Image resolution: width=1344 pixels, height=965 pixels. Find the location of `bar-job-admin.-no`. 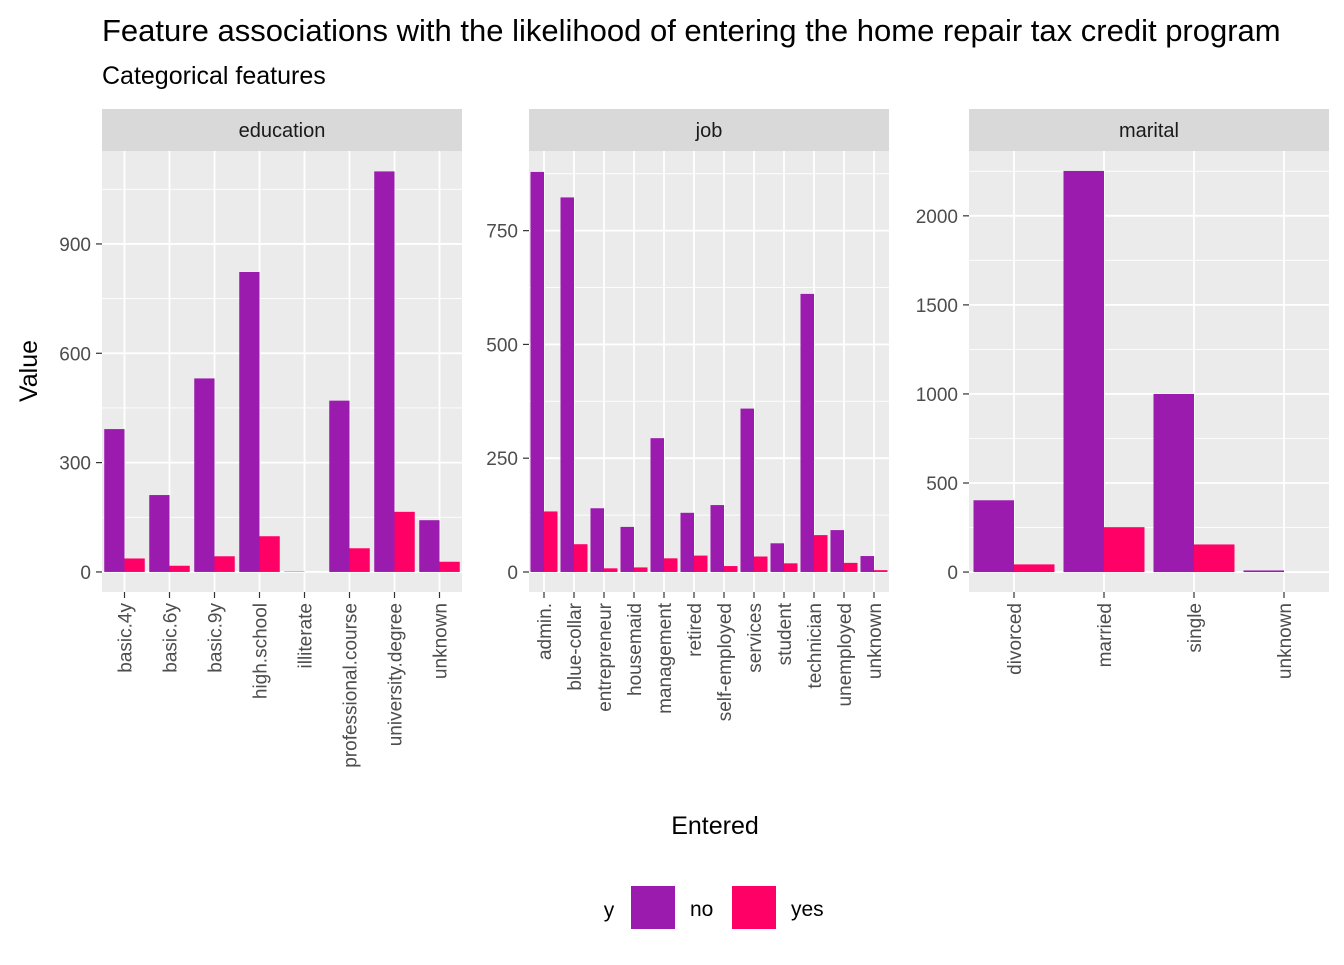

bar-job-admin.-no is located at coordinates (538, 372).